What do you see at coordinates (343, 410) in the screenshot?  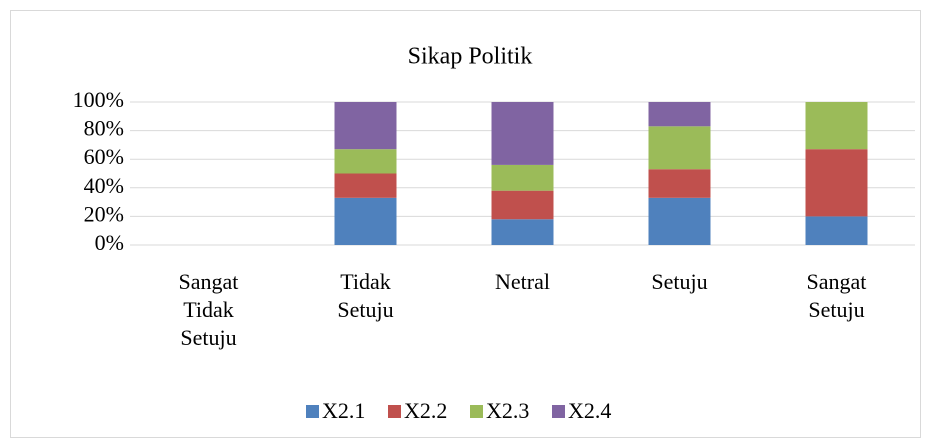 I see `legend-label: X2.1` at bounding box center [343, 410].